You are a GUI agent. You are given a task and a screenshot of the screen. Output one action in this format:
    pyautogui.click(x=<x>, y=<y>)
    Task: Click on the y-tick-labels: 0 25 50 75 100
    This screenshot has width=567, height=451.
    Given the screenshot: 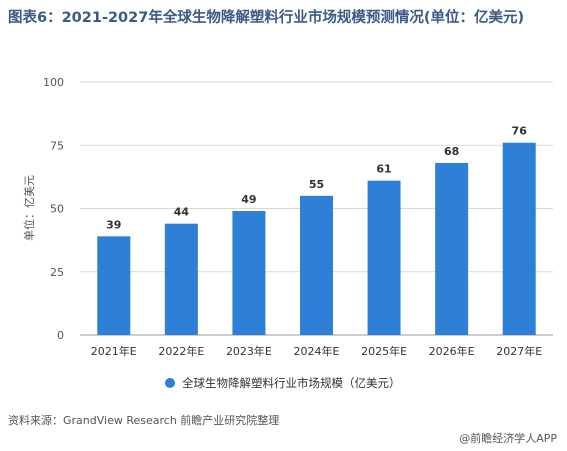 What is the action you would take?
    pyautogui.click(x=53, y=209)
    